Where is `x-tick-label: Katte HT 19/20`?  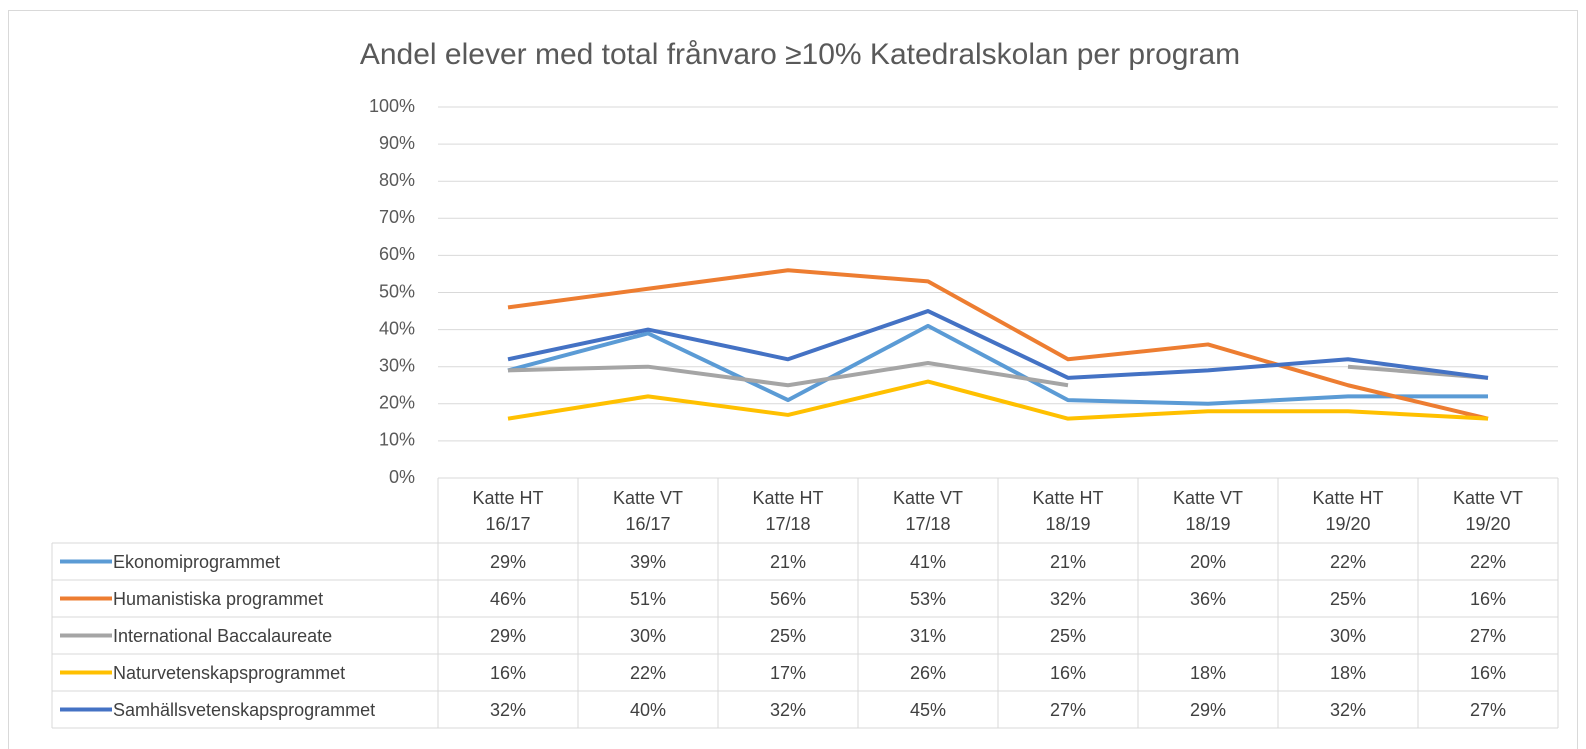 x-tick-label: Katte HT 19/20 is located at coordinates (1348, 510).